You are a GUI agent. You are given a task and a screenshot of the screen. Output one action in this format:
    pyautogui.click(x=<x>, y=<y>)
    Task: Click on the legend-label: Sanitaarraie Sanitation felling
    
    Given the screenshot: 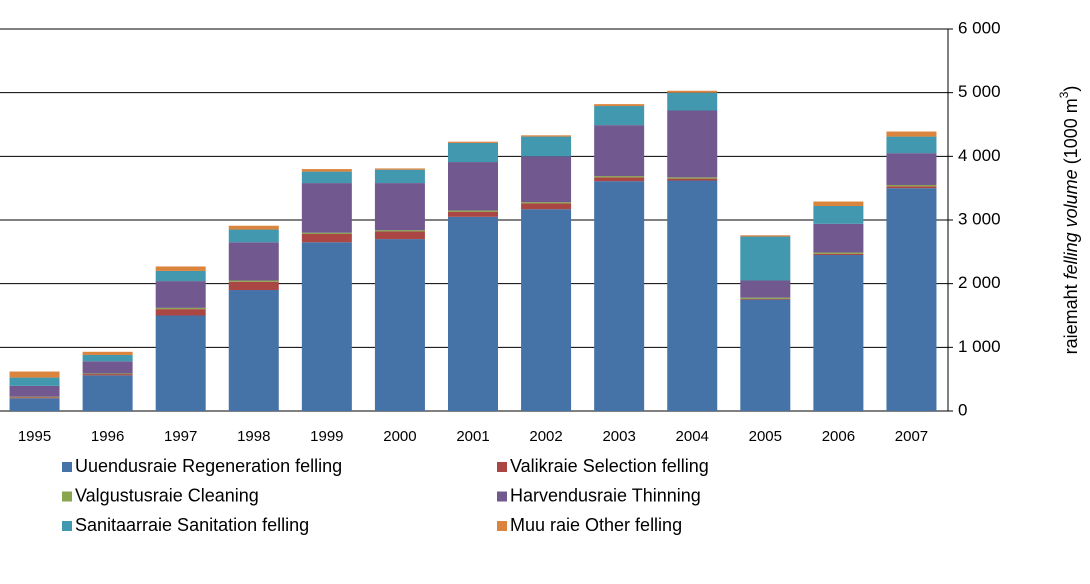 What is the action you would take?
    pyautogui.click(x=192, y=525)
    